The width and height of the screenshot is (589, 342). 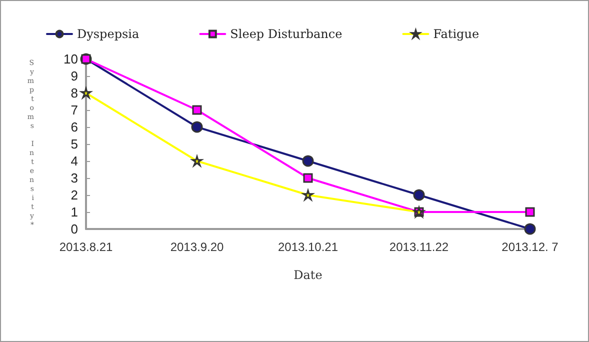 What do you see at coordinates (74, 229) in the screenshot?
I see `y-tick-label: 0` at bounding box center [74, 229].